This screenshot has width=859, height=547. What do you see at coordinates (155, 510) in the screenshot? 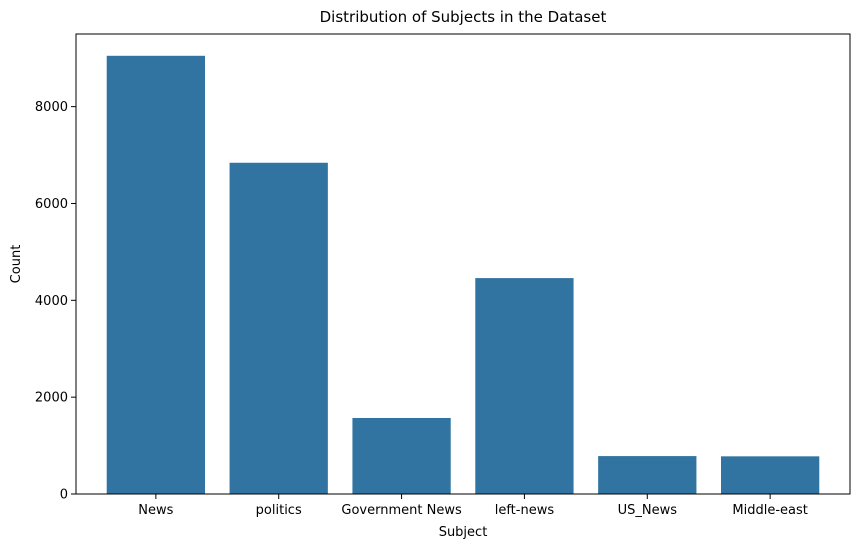
I see `x-tick-label: News` at bounding box center [155, 510].